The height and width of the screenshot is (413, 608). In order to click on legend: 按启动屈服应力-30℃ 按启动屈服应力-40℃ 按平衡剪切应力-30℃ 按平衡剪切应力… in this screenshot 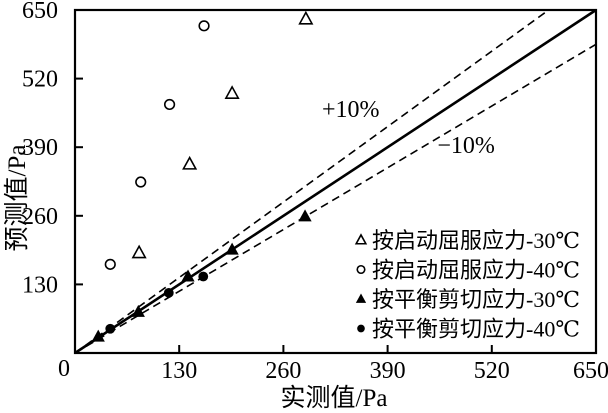, I will do `click(467, 285)`.